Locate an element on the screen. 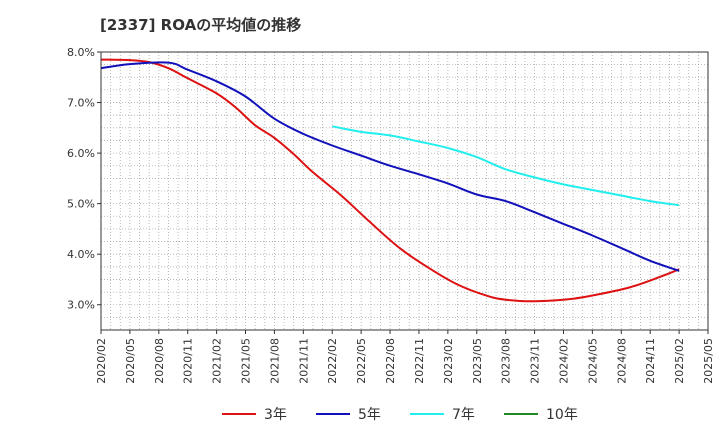  x-tick-label: 2022/11 is located at coordinates (419, 361).